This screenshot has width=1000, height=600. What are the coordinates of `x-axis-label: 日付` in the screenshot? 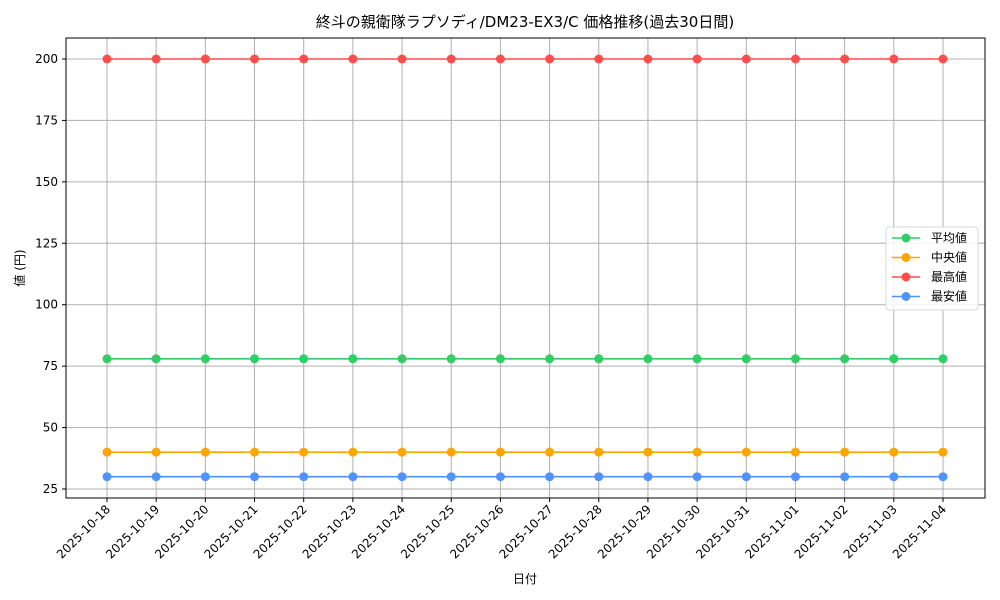 It's located at (525, 579).